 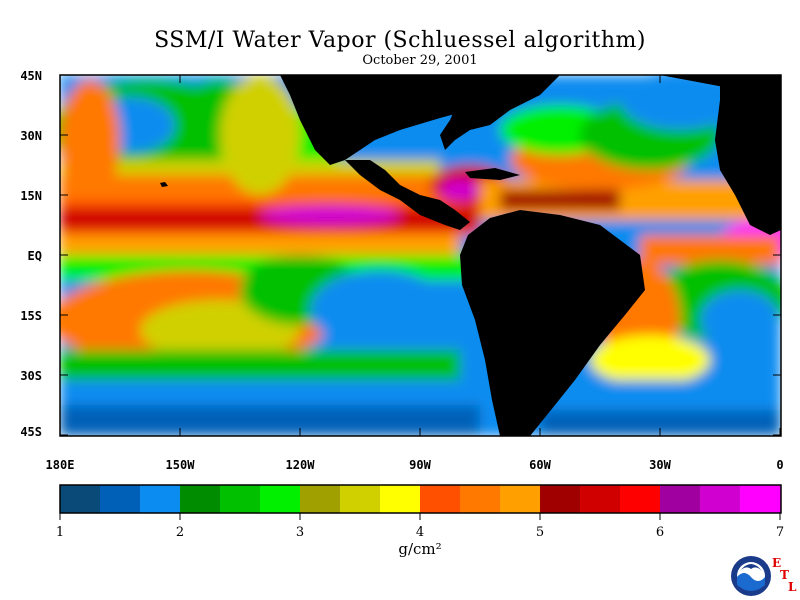 What do you see at coordinates (420, 549) in the screenshot?
I see `colorbar-units: g/cm²` at bounding box center [420, 549].